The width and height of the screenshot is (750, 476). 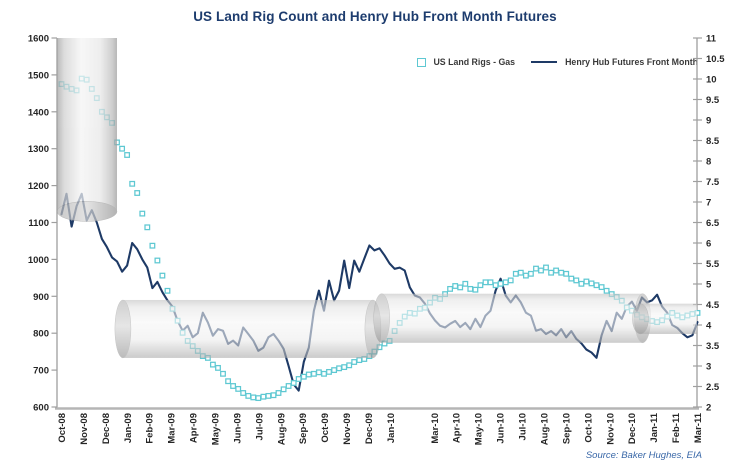 What do you see at coordinates (708, 367) in the screenshot?
I see `right-axis-tick-label: 3` at bounding box center [708, 367].